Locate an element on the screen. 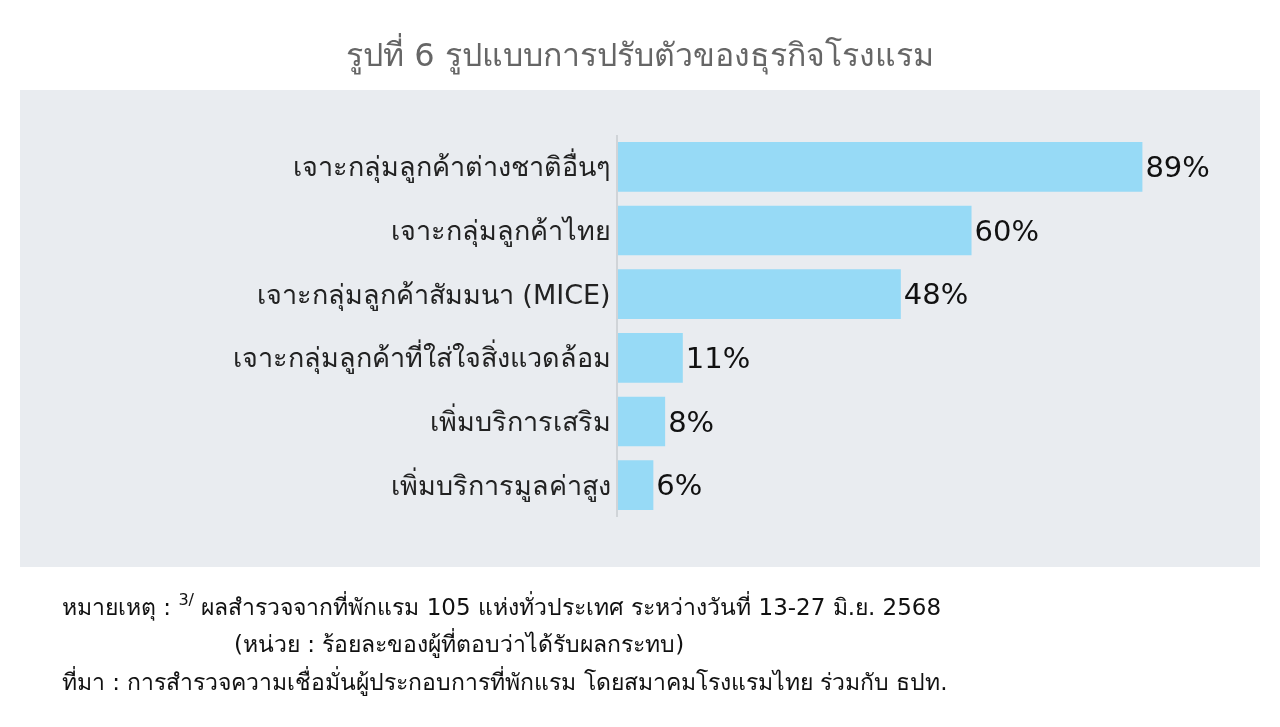 The width and height of the screenshot is (1280, 727). y-tick-label: เจาะกลุ่มลูกค้าต่างชาติอื่นๆ is located at coordinates (451, 166).